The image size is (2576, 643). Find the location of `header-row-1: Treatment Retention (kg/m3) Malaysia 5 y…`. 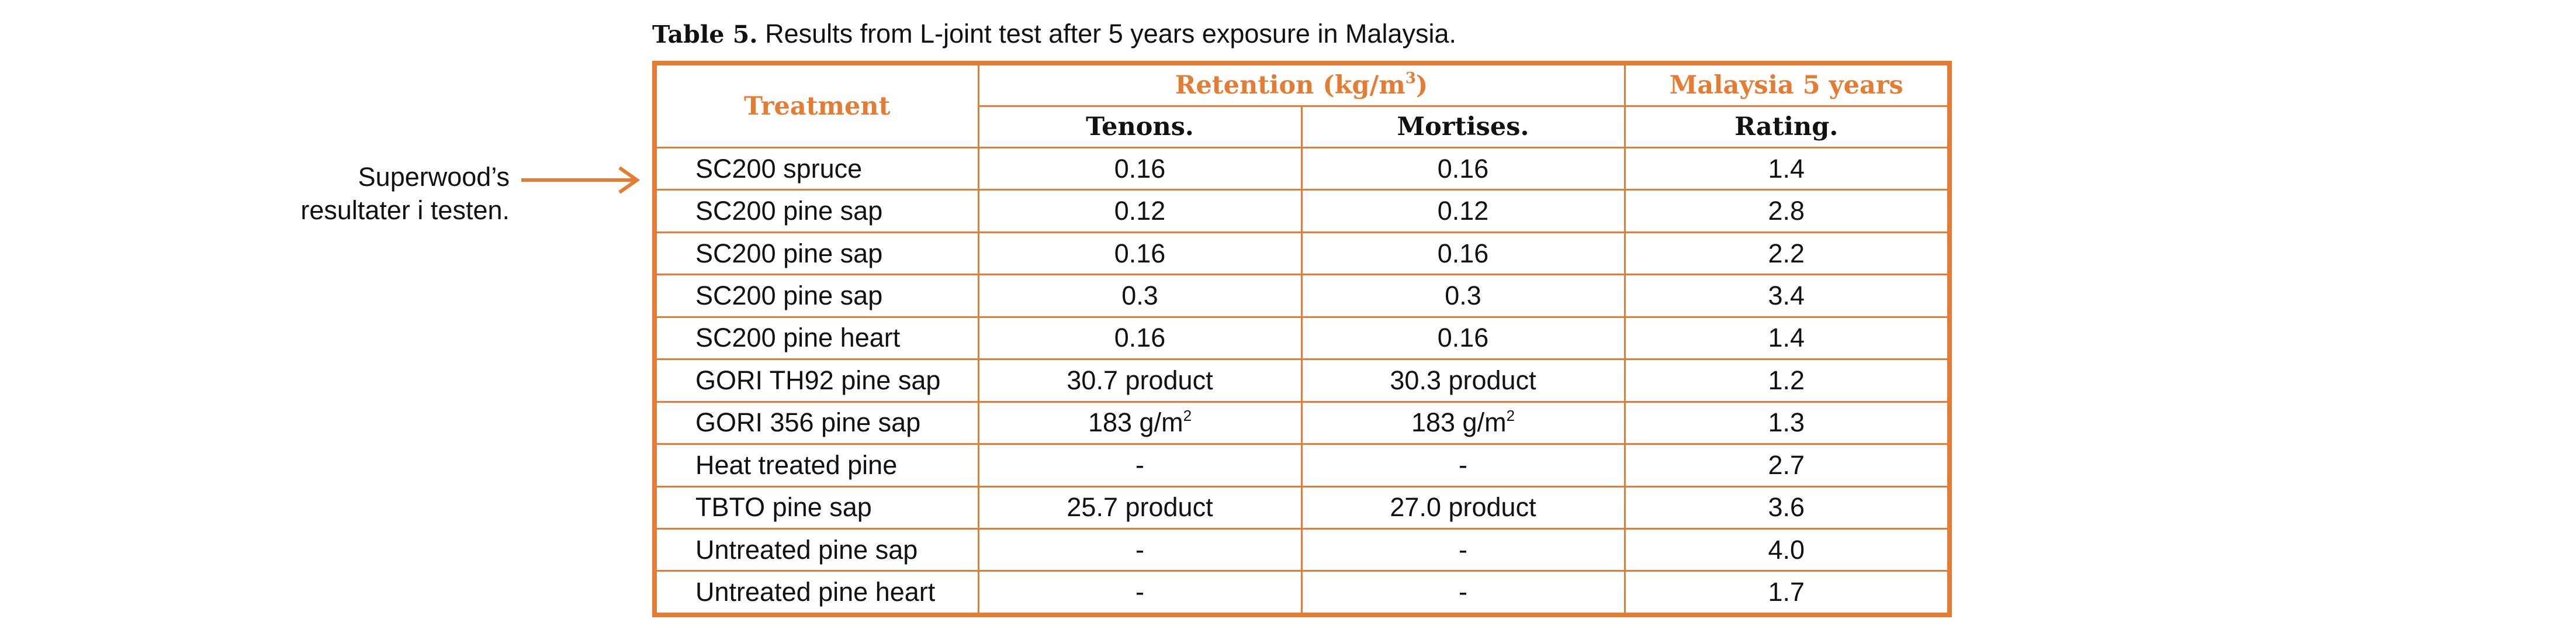

header-row-1: Treatment Retention (kg/m3) Malaysia 5 y… is located at coordinates (1302, 105).